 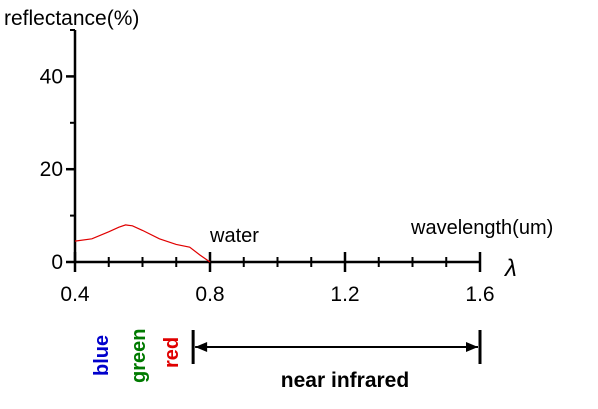 What do you see at coordinates (57, 262) in the screenshot?
I see `y-tick-label: 0` at bounding box center [57, 262].